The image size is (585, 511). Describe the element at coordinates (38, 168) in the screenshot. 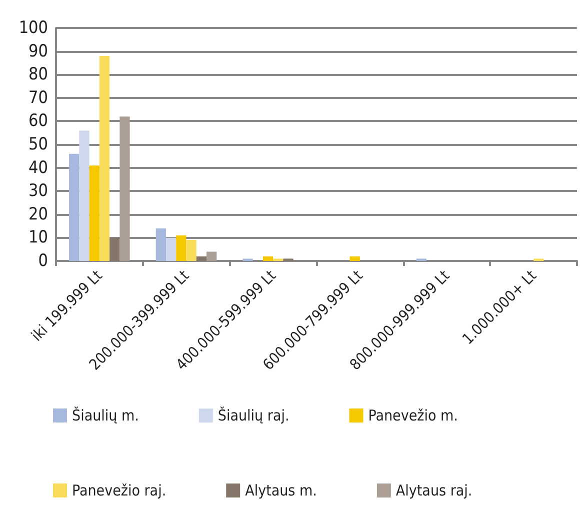

I see `y-tick-label: 40` at that location.